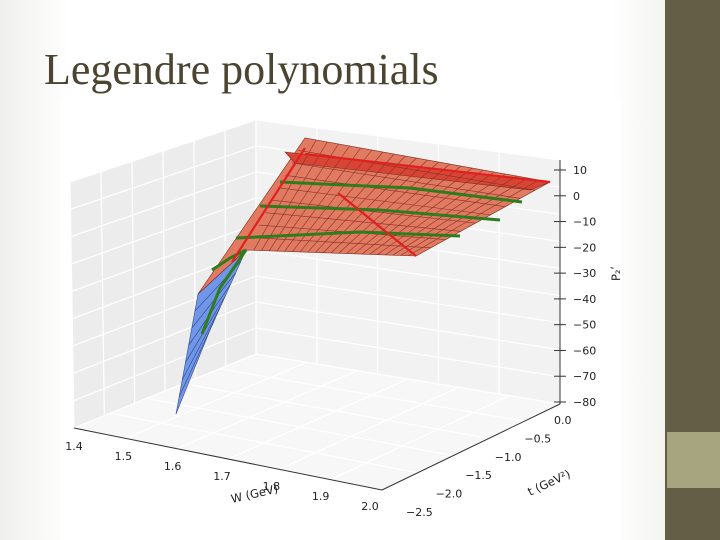 The height and width of the screenshot is (540, 720). I want to click on y-tick-label: −1.5, so click(478, 475).